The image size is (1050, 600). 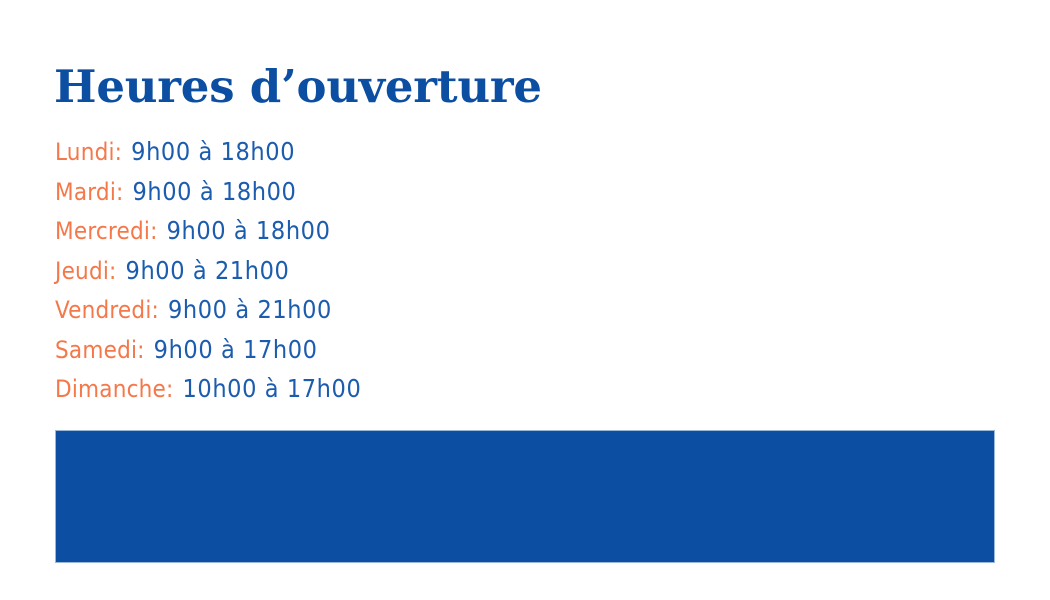 I want to click on list-item: Samedi: 9h00 à 17h00, so click(x=405, y=350).